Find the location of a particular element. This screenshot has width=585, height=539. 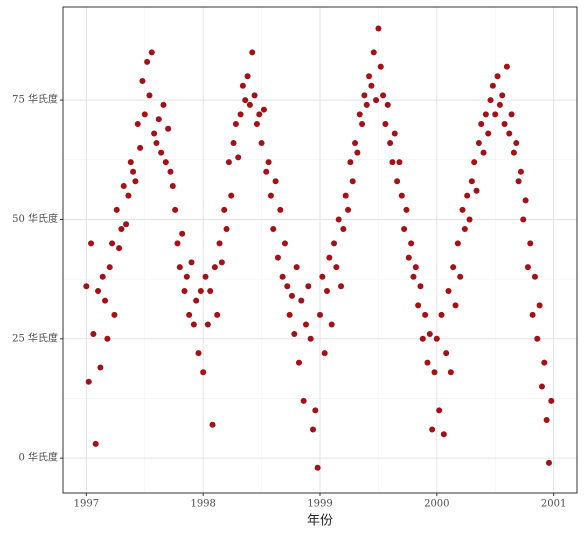

y-tick-label: 0 华氏度 is located at coordinates (38, 457).